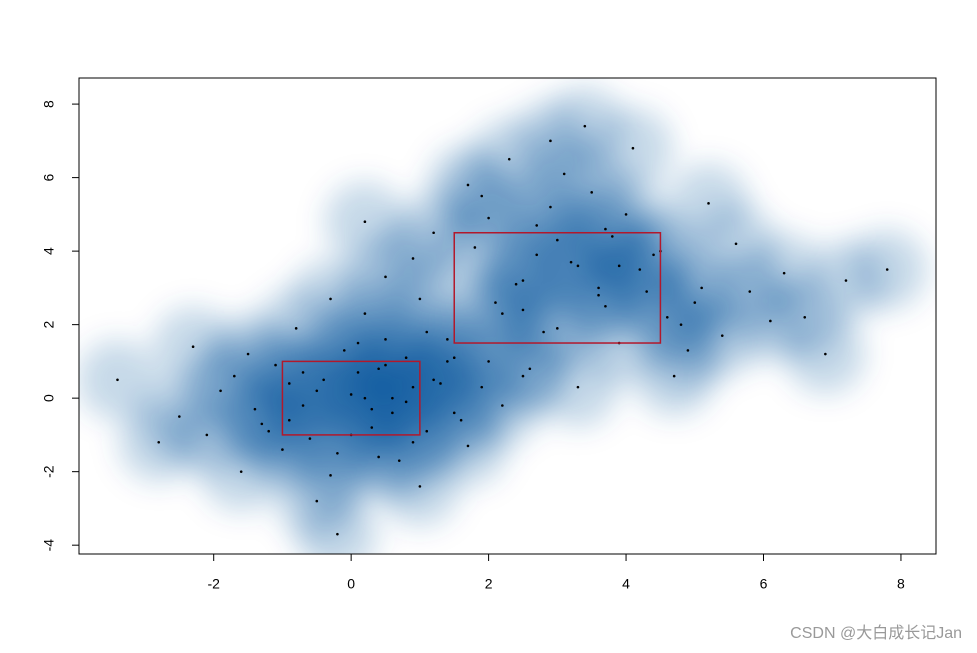 The width and height of the screenshot is (977, 653). I want to click on x-tick-label: 6, so click(764, 584).